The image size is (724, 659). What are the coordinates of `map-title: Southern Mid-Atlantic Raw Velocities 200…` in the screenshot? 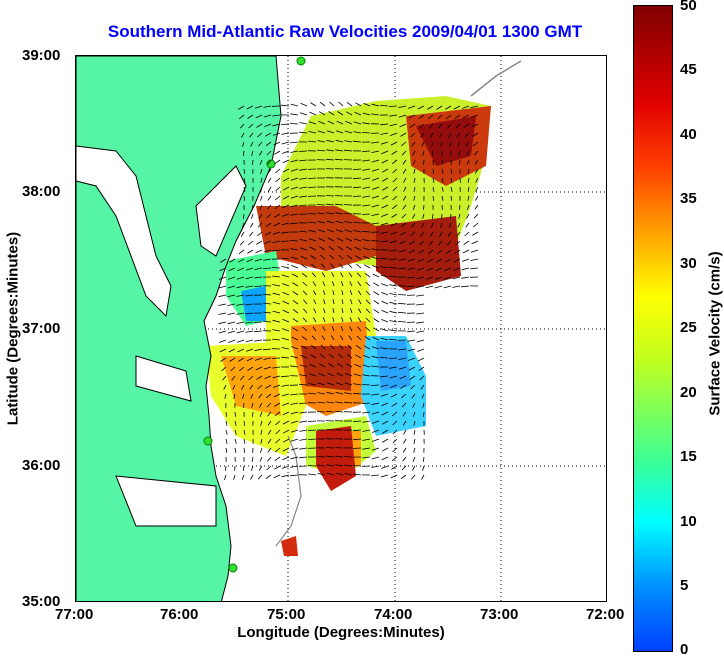 It's located at (345, 31).